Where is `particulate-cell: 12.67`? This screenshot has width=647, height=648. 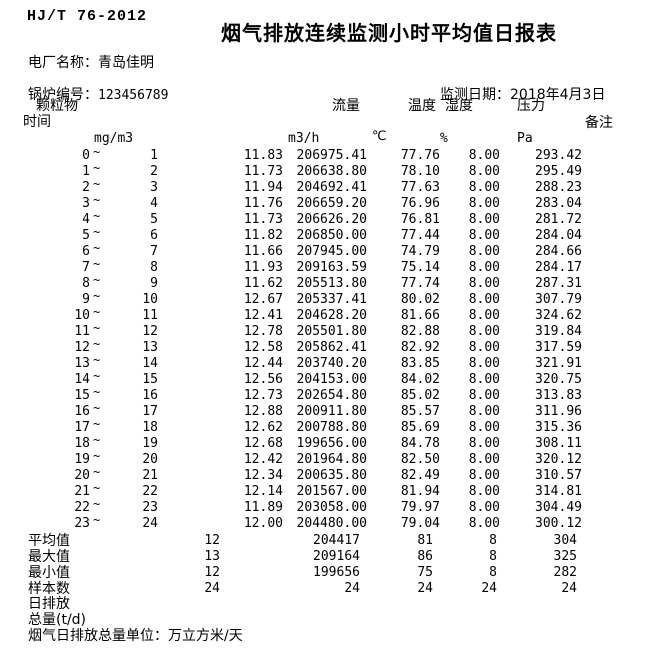
particulate-cell: 12.67 is located at coordinates (263, 299).